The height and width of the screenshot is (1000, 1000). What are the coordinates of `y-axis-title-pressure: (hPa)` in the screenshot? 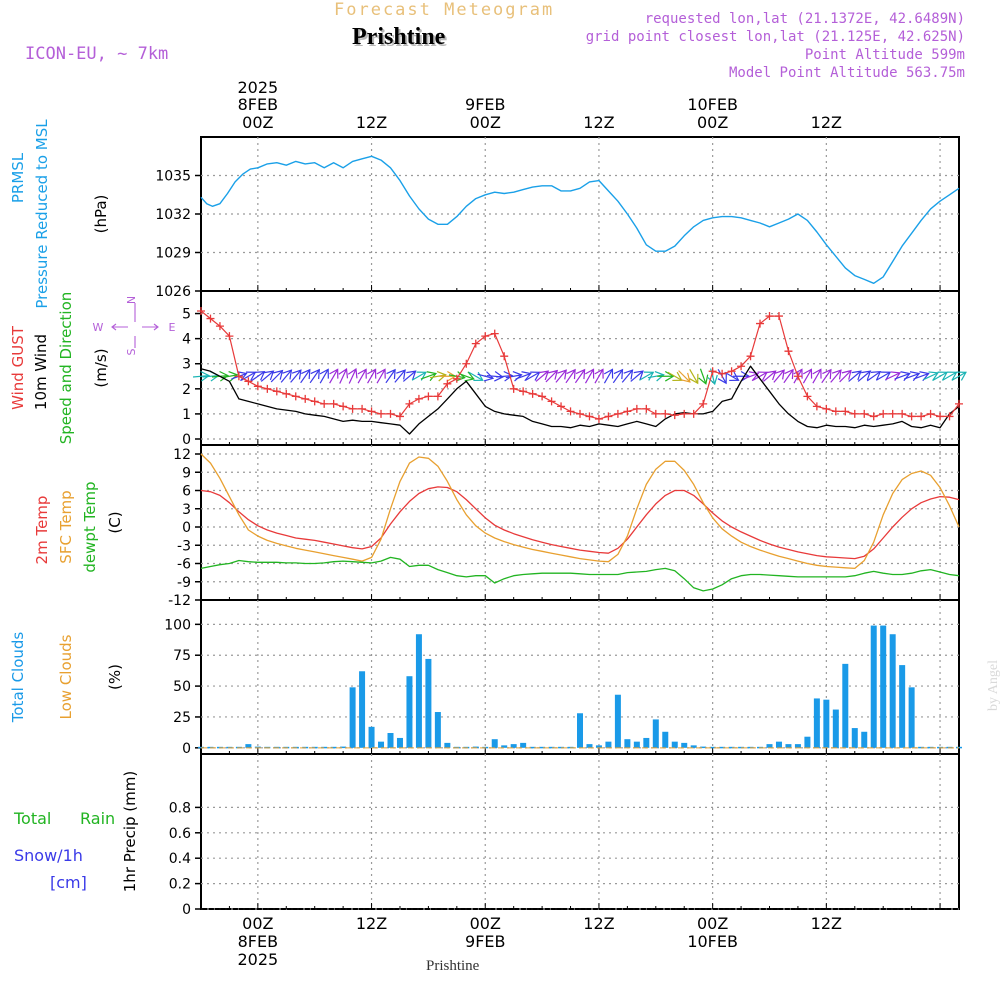 It's located at (101, 214).